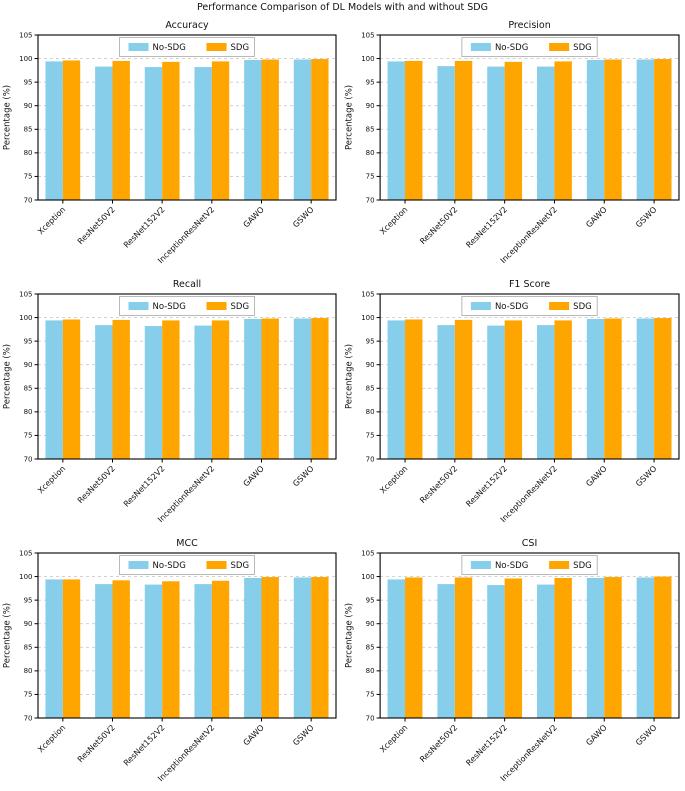  Describe the element at coordinates (529, 543) in the screenshot. I see `chart-title: CSI` at that location.